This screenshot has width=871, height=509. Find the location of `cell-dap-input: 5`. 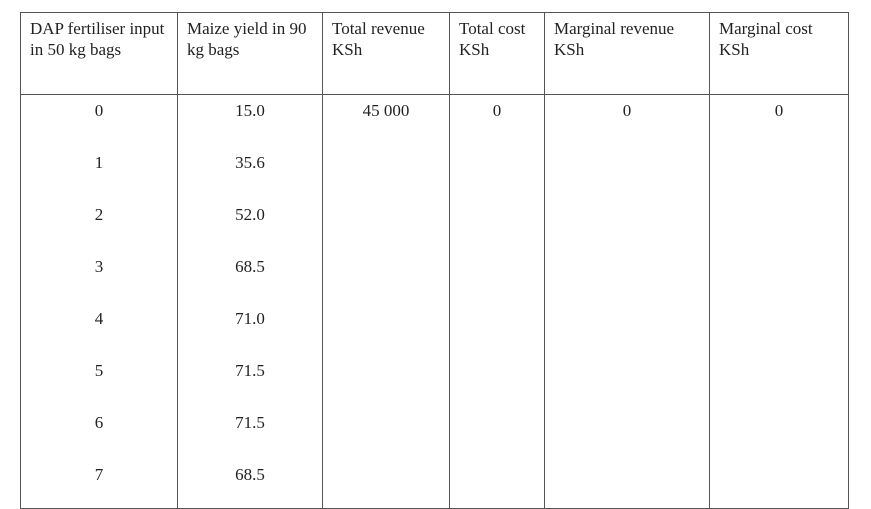

cell-dap-input: 5 is located at coordinates (99, 381).